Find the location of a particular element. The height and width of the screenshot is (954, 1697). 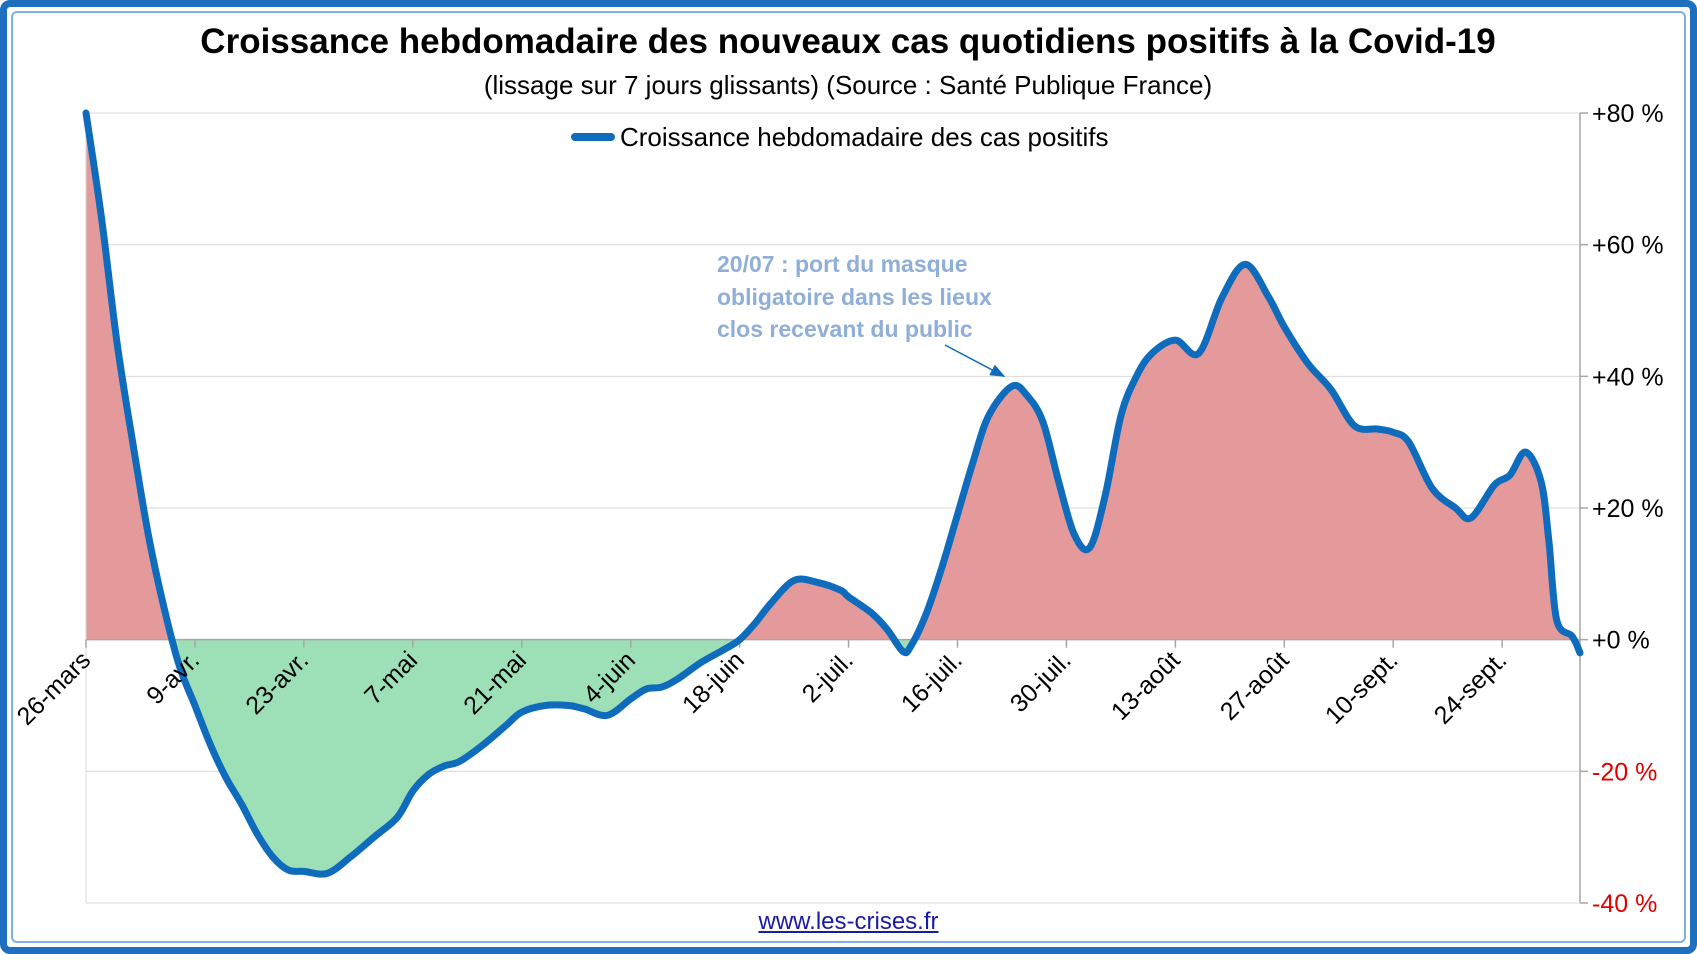

y-tick-label: +40 % is located at coordinates (1628, 377).